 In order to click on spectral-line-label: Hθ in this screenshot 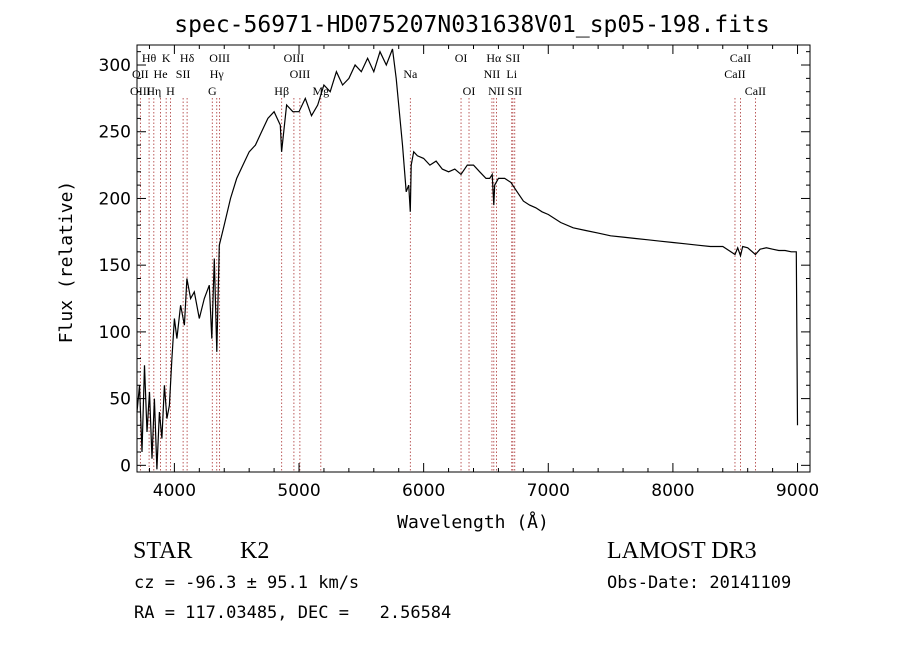, I will do `click(149, 58)`.